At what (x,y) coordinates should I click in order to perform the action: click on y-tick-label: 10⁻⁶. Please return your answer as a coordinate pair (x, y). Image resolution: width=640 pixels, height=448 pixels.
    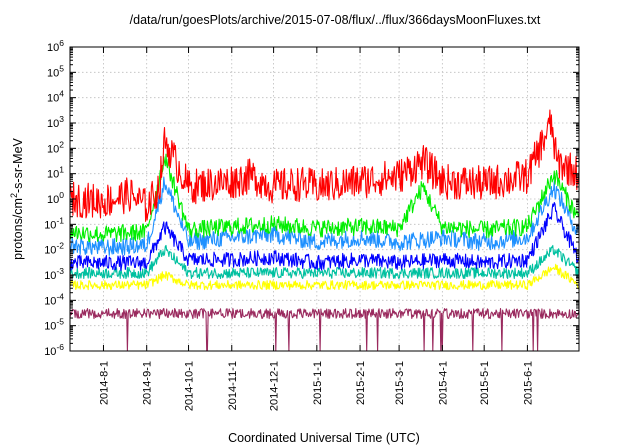
    Looking at the image, I should click on (54, 350).